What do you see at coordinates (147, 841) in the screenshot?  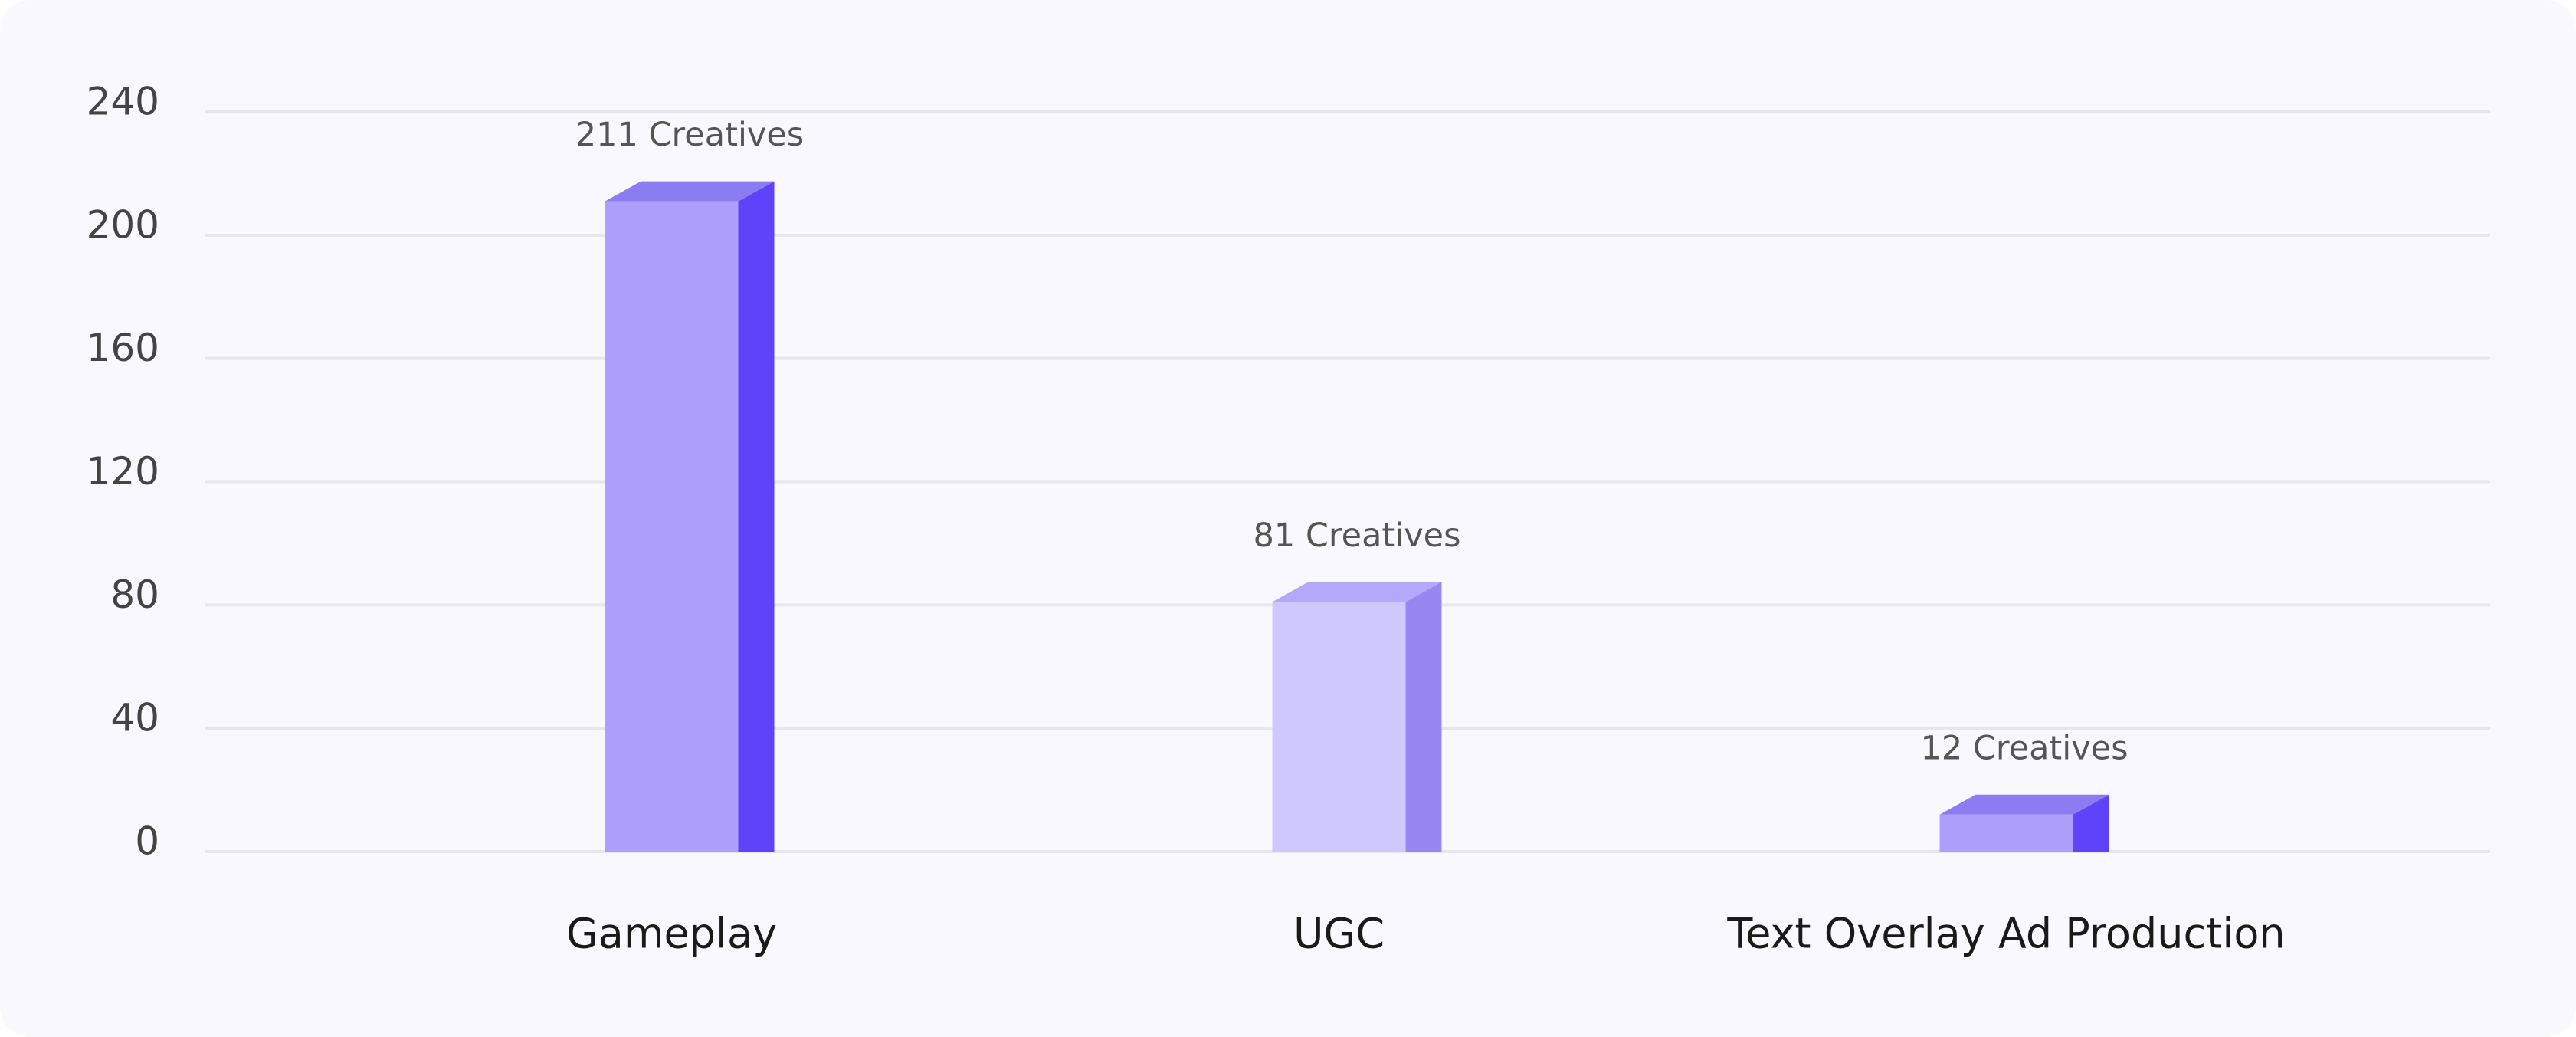 I see `y-tick-label: 0` at bounding box center [147, 841].